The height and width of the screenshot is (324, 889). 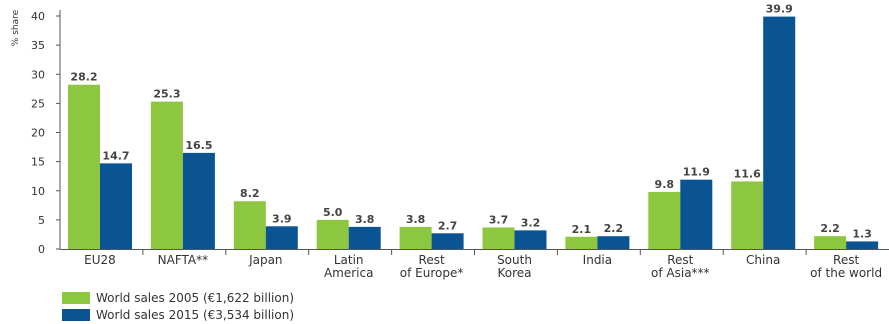 I want to click on x-category-label: Japan, so click(x=265, y=260).